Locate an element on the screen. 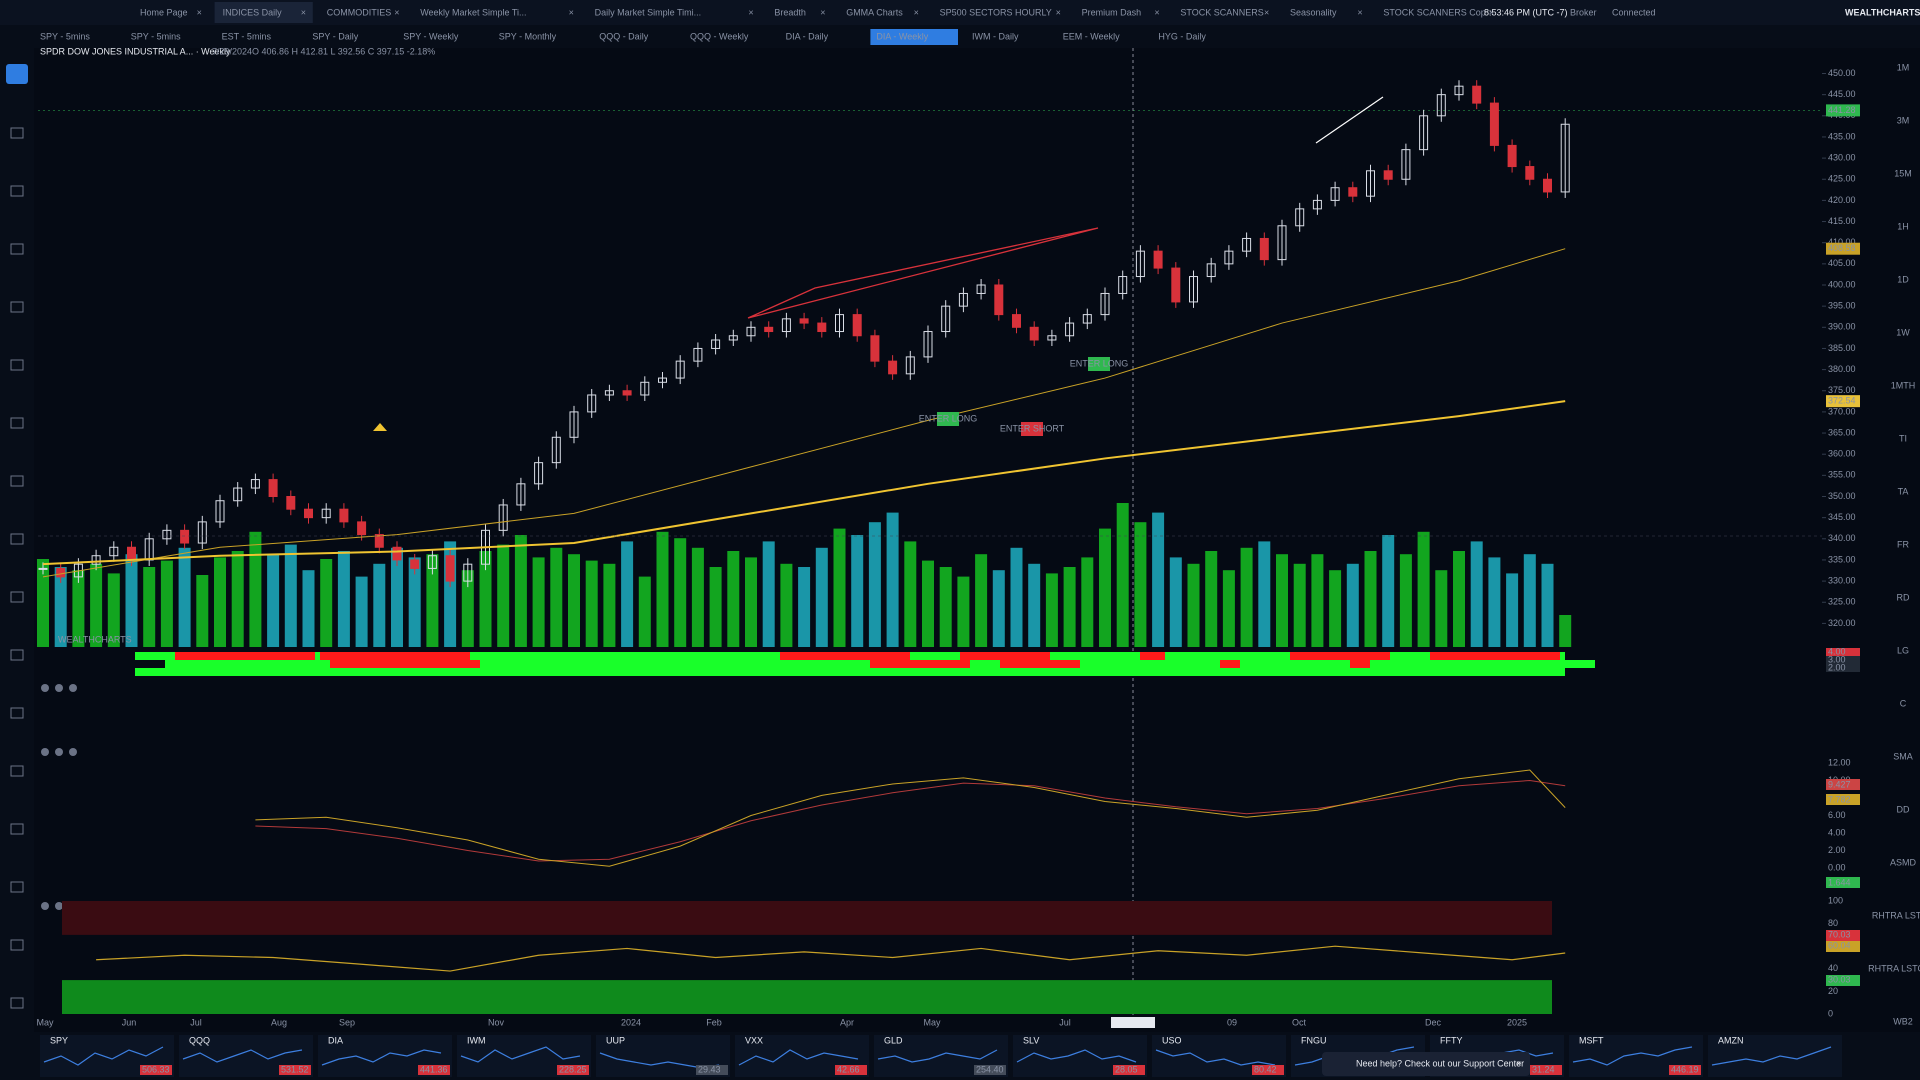 Image resolution: width=1920 pixels, height=1080 pixels. status-time: 8:53:46 PM (UTC -7) is located at coordinates (1526, 12).